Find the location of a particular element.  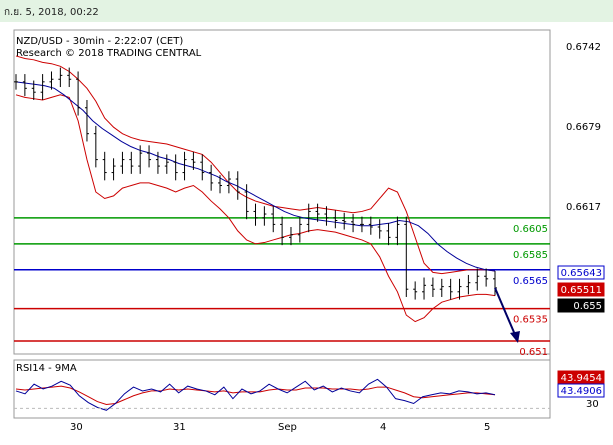

rsi-line is located at coordinates (255, 394).